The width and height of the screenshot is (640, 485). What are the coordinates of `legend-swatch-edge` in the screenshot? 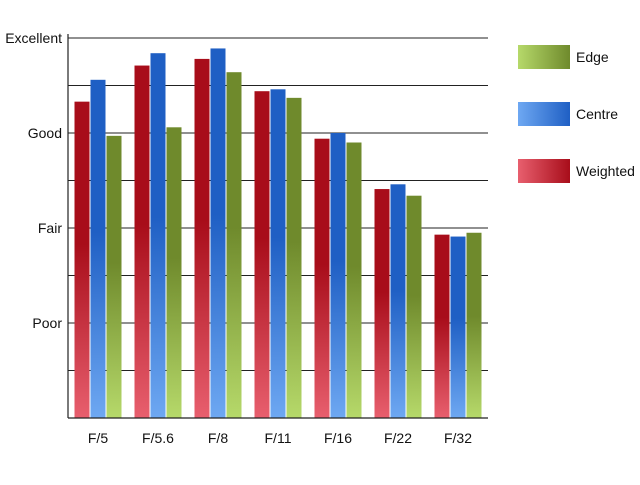 It's located at (544, 57).